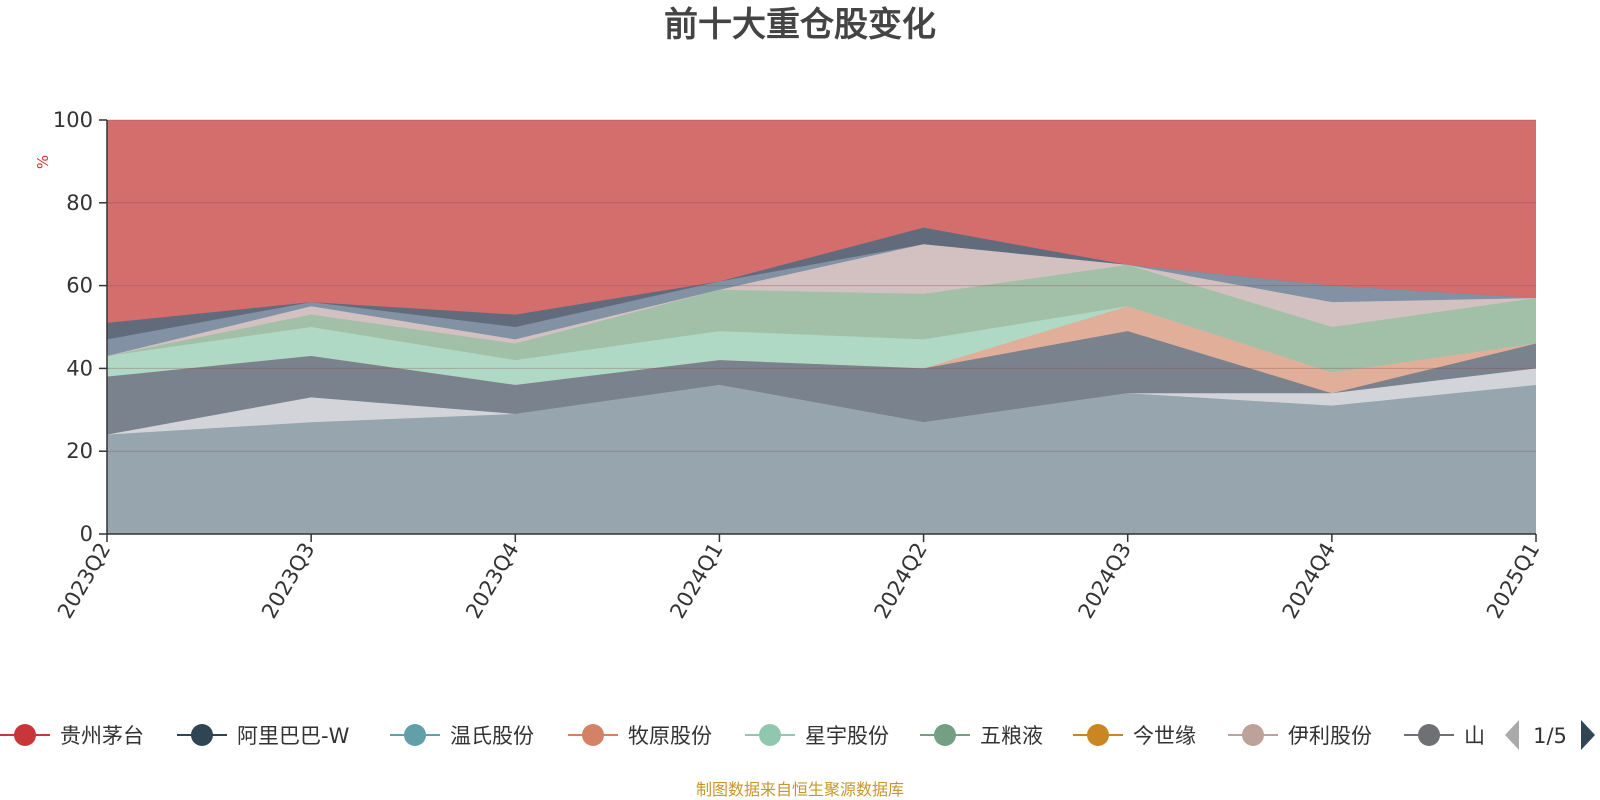 This screenshot has height=800, width=1600. Describe the element at coordinates (1588, 735) in the screenshot. I see `next-page-icon` at that location.